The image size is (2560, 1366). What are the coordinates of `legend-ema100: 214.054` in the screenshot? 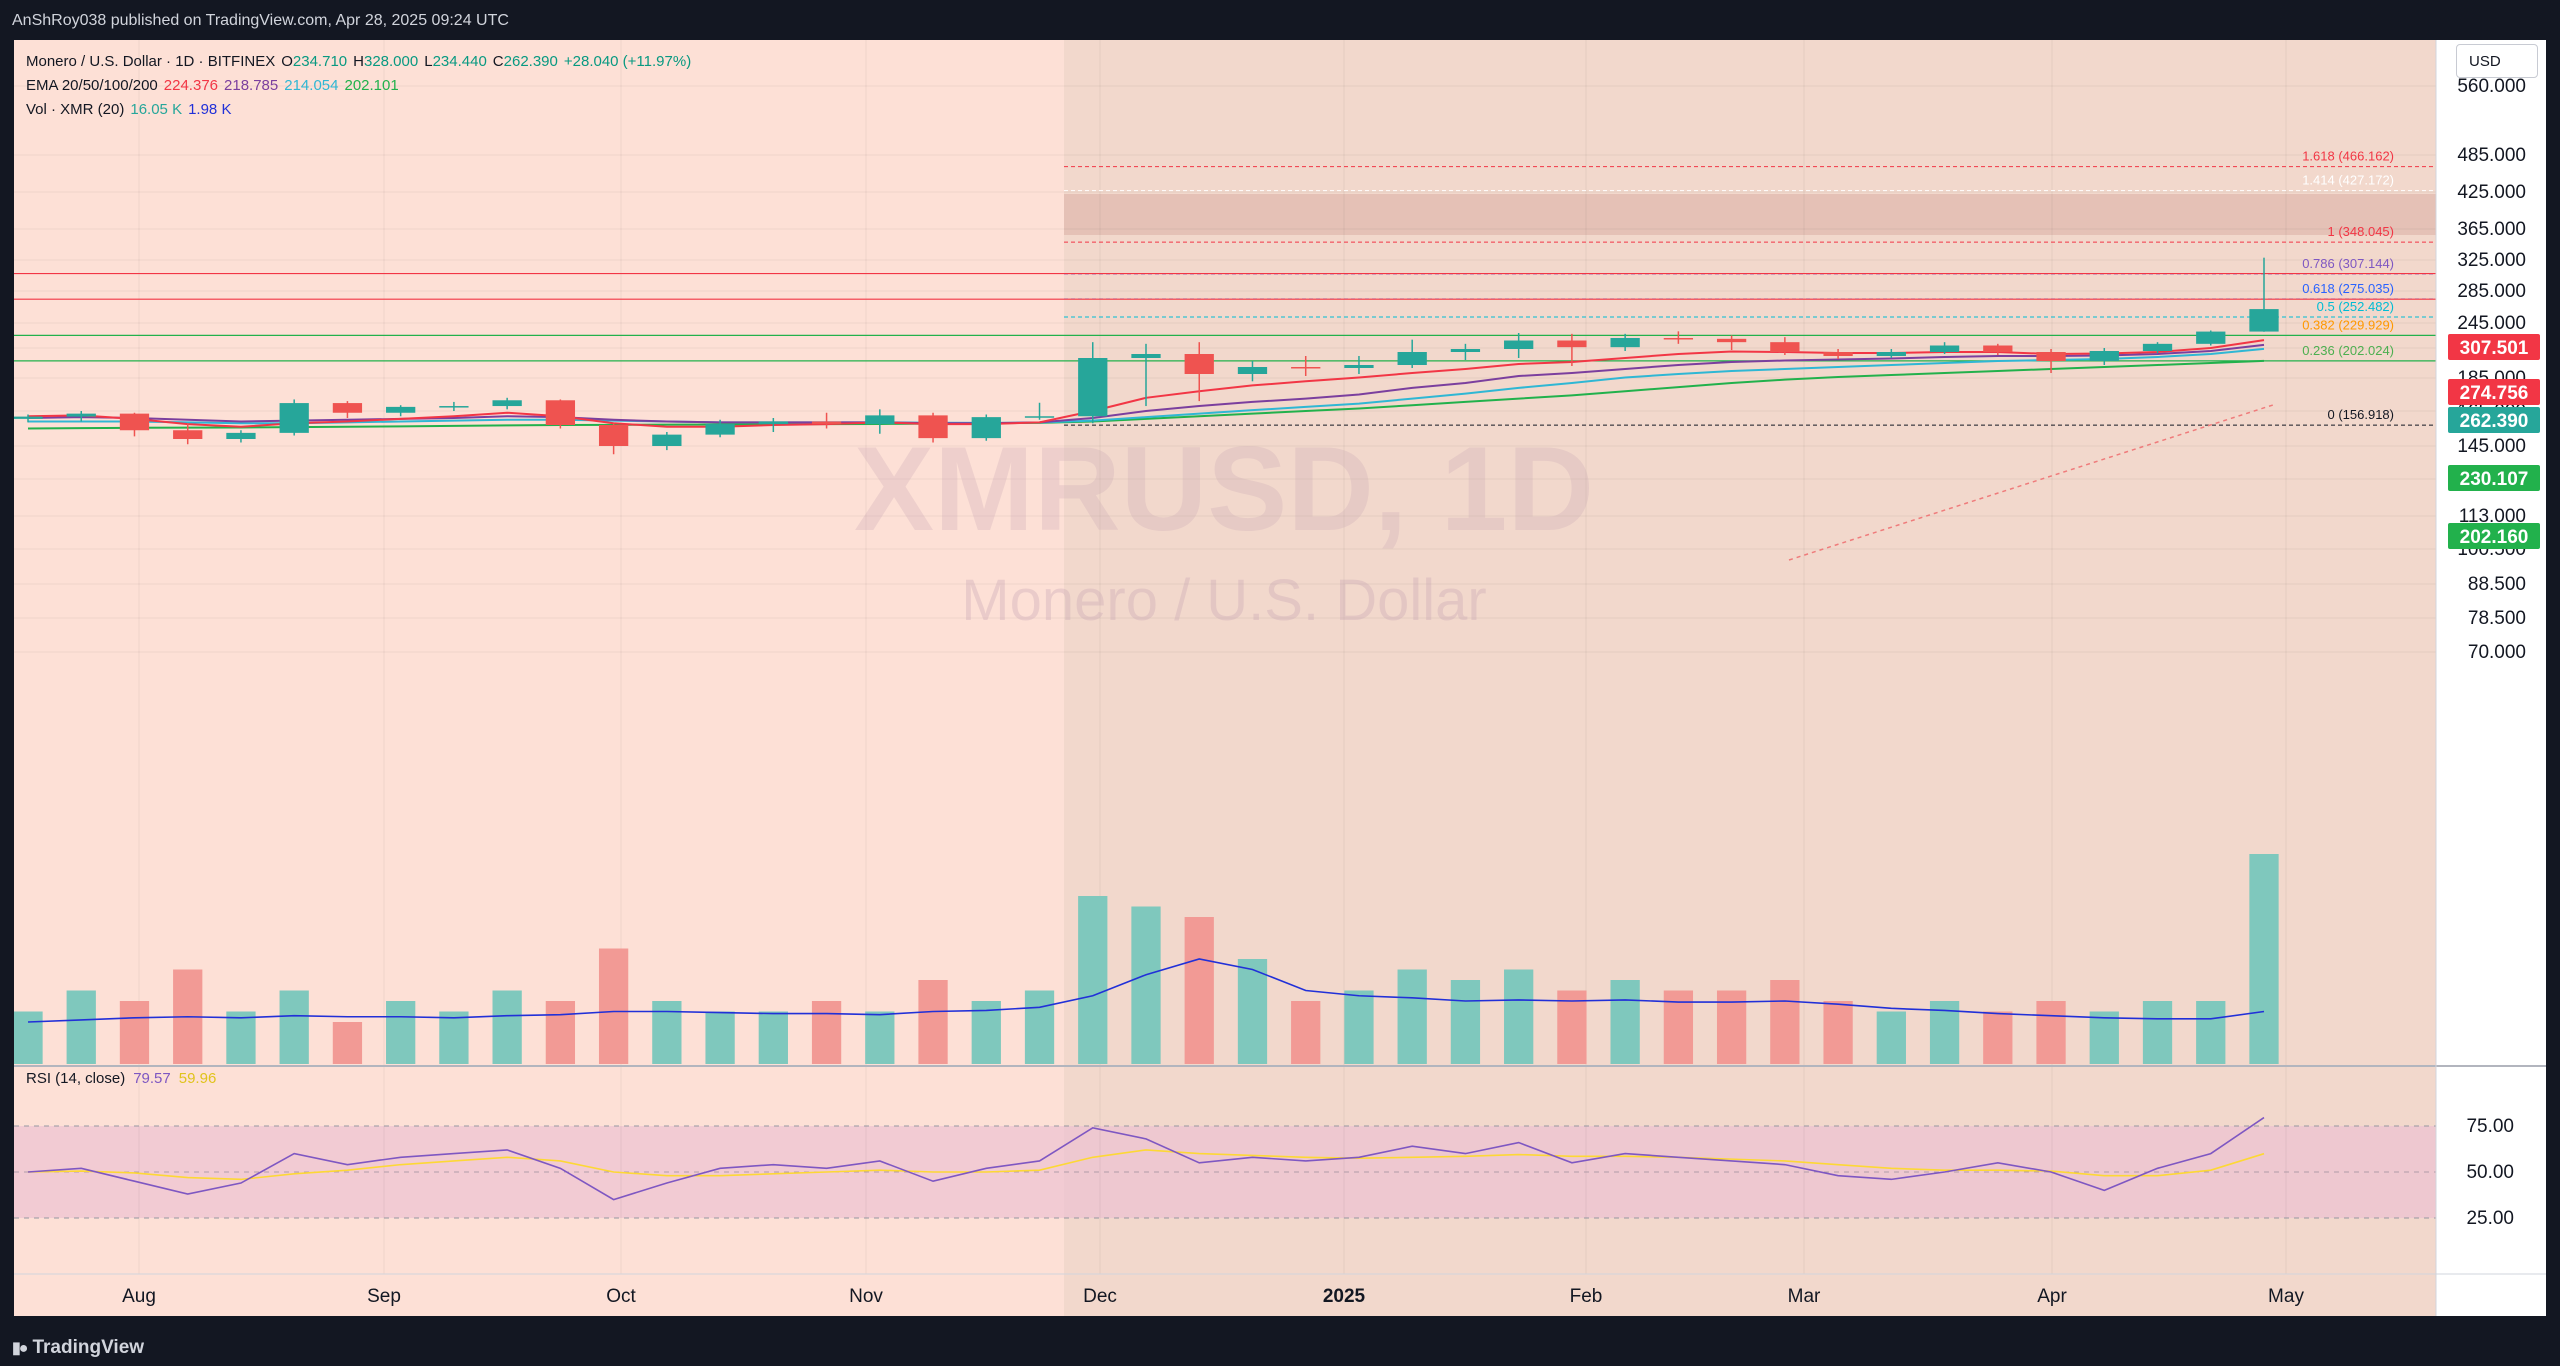 It's located at (311, 85).